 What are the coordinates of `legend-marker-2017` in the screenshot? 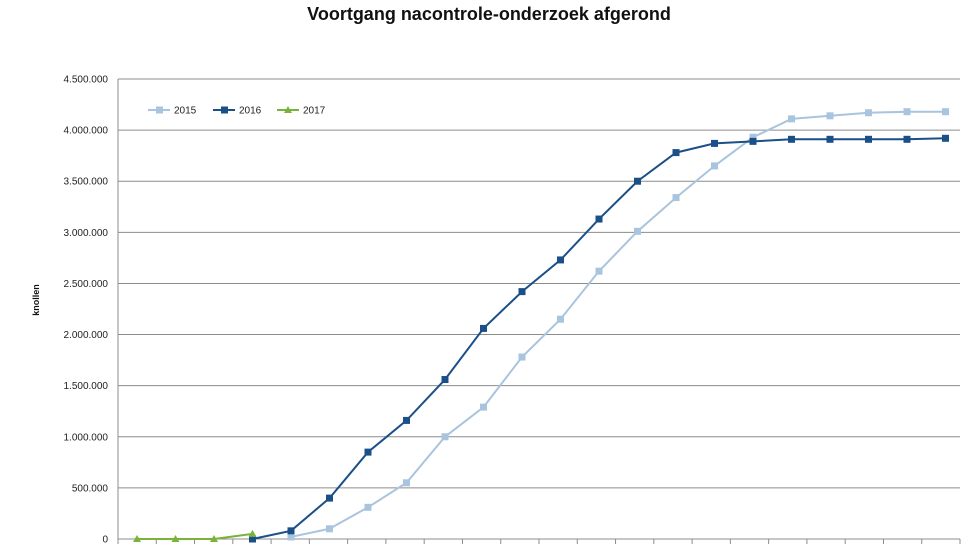 It's located at (288, 109).